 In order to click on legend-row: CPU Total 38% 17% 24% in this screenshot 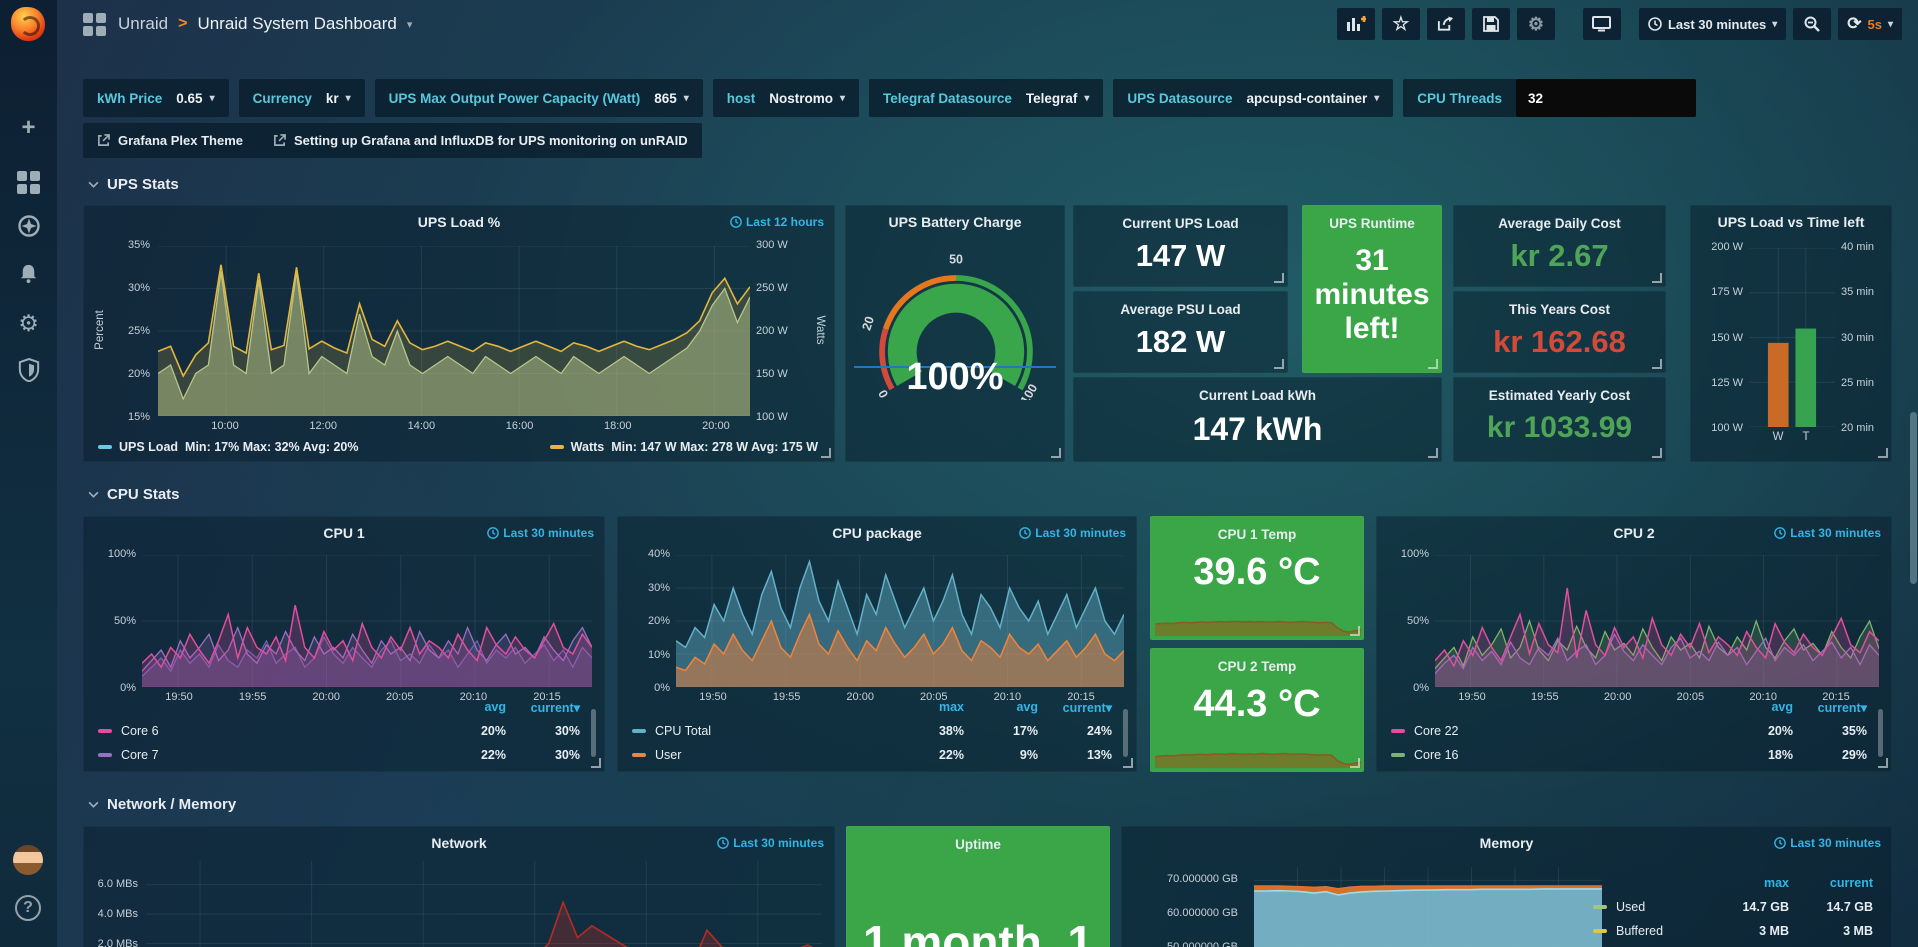, I will do `click(872, 731)`.